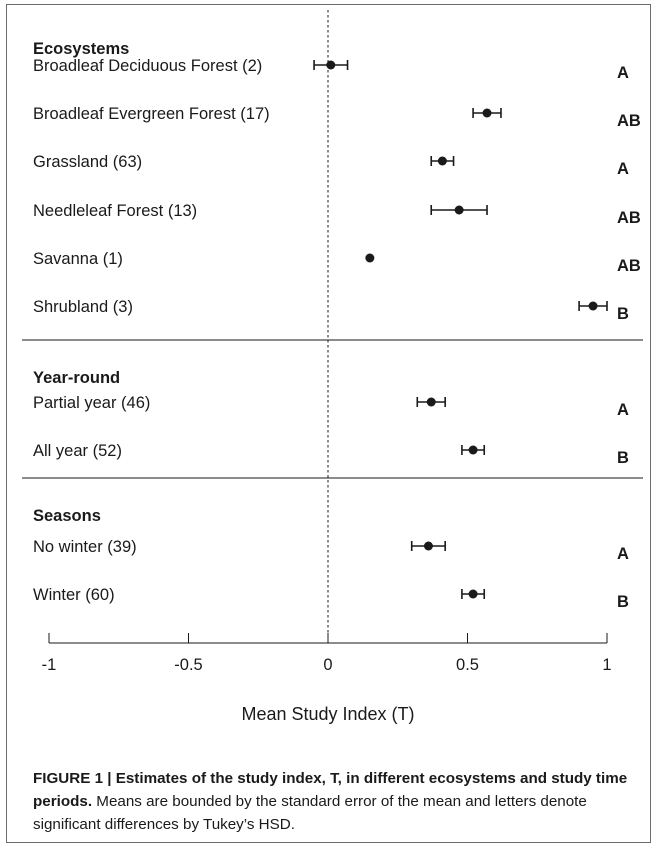 The image size is (657, 847). What do you see at coordinates (74, 595) in the screenshot?
I see `row-label: Winter (60)` at bounding box center [74, 595].